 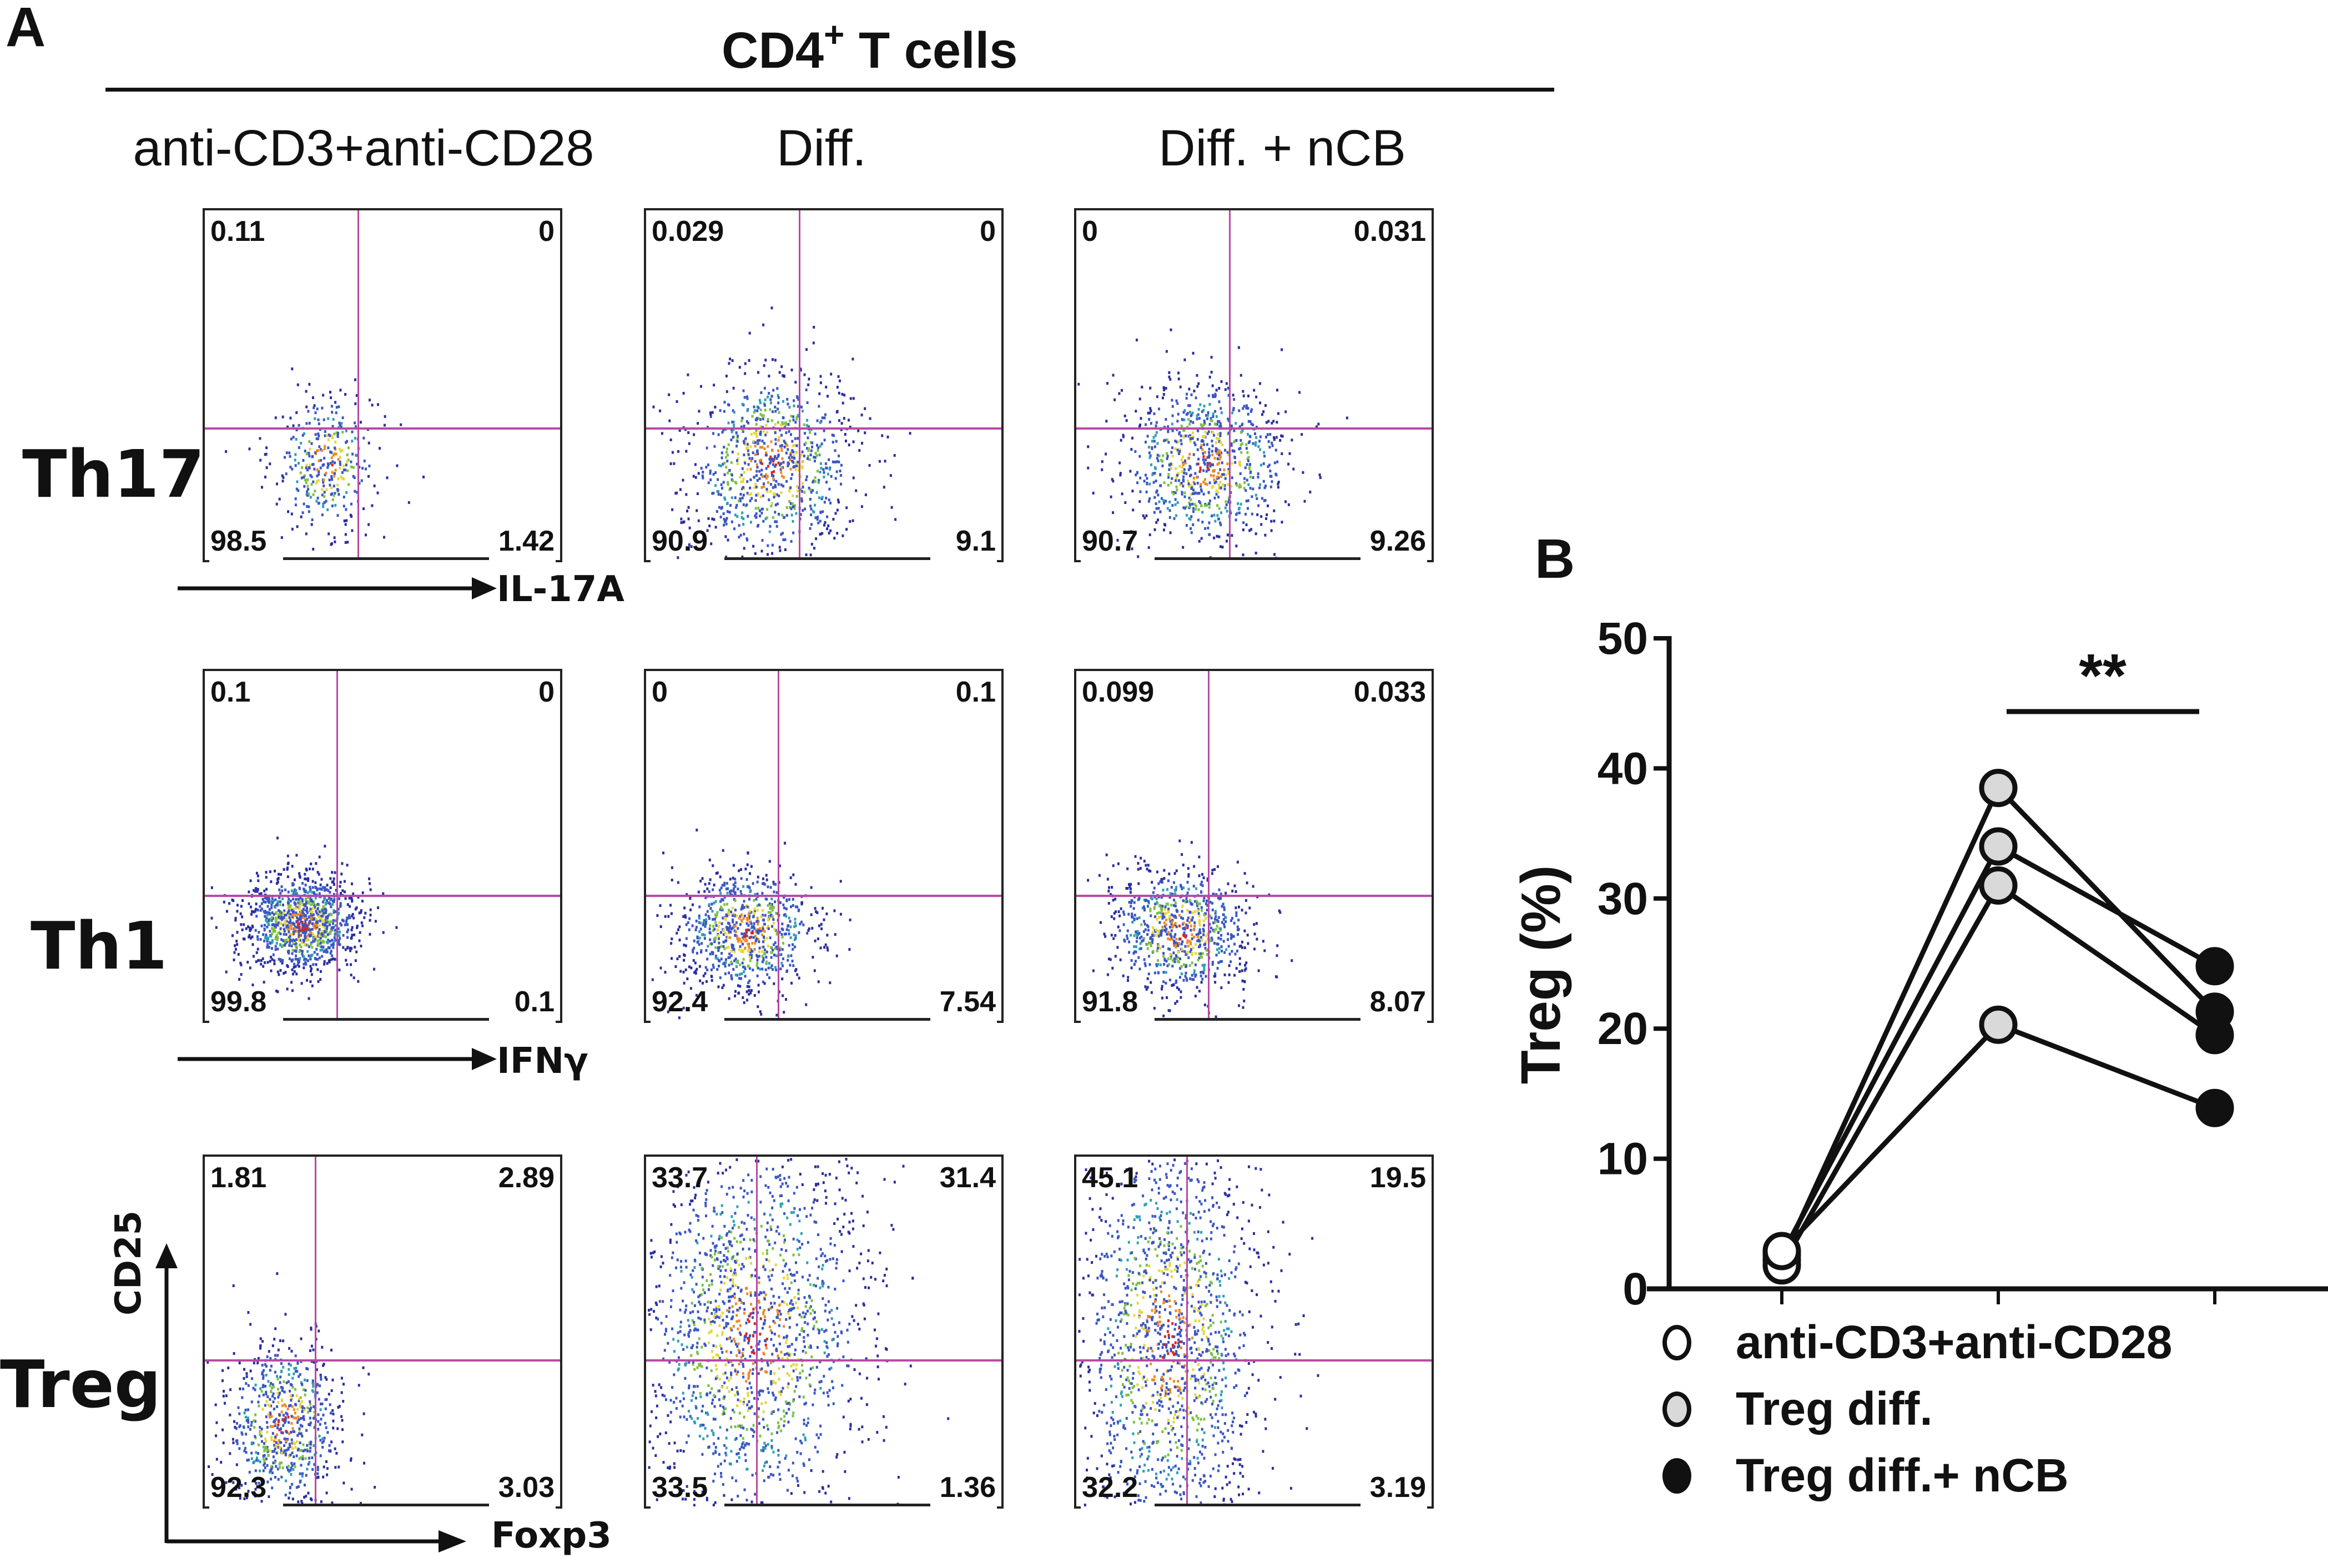 I want to click on cd25-axis-label: CD25, so click(x=129, y=1263).